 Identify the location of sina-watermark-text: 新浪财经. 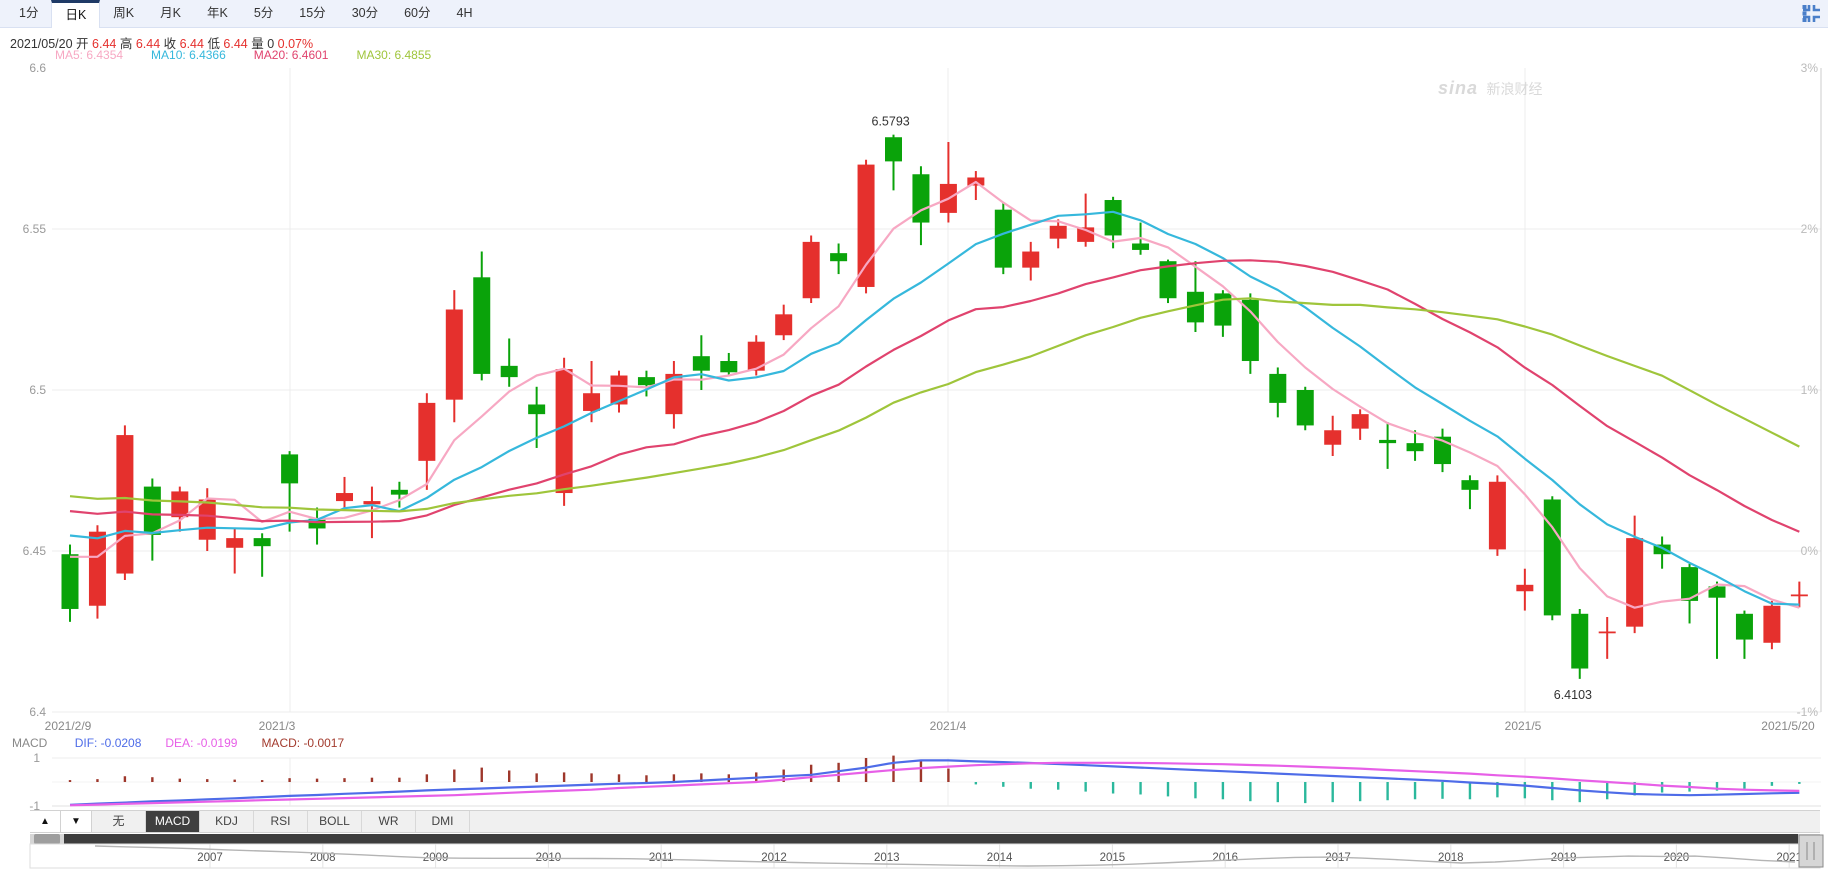
(1514, 89).